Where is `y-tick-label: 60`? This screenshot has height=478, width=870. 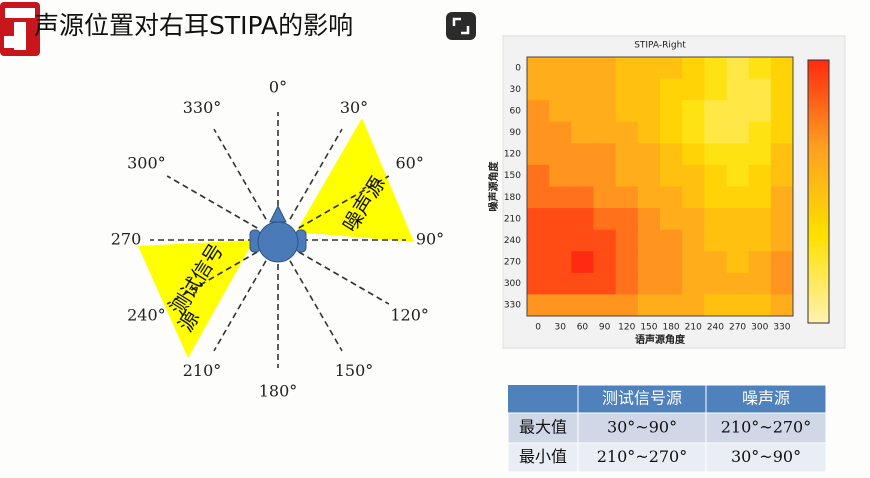
y-tick-label: 60 is located at coordinates (516, 111).